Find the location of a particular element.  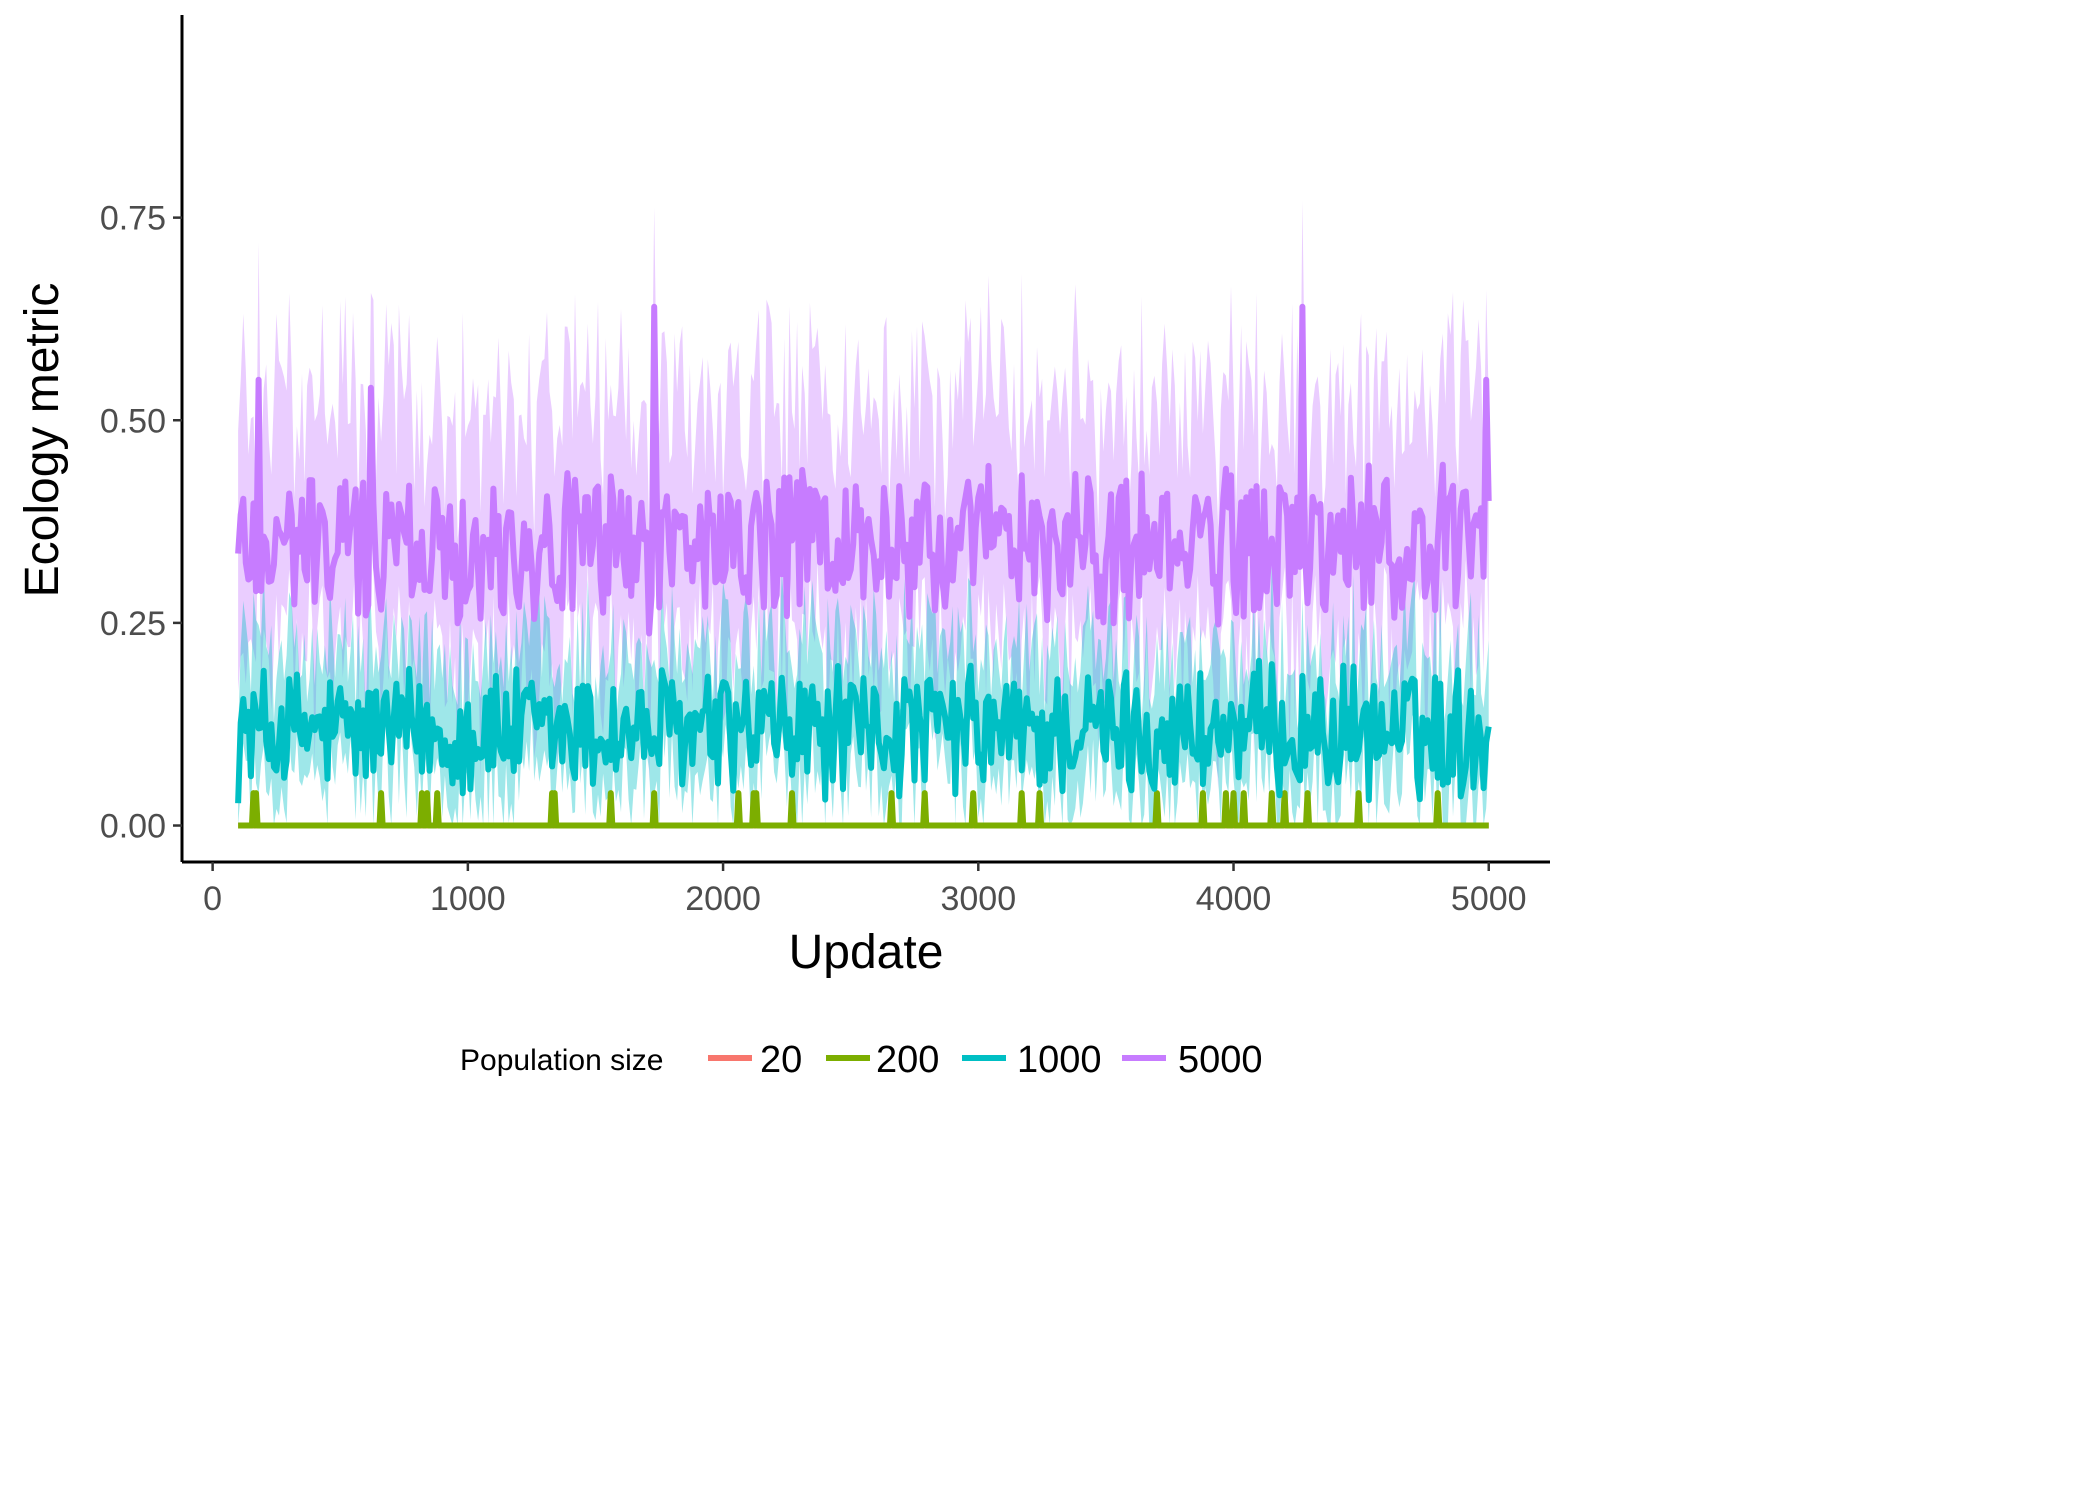

legend-title: Population size is located at coordinates (561, 1060).